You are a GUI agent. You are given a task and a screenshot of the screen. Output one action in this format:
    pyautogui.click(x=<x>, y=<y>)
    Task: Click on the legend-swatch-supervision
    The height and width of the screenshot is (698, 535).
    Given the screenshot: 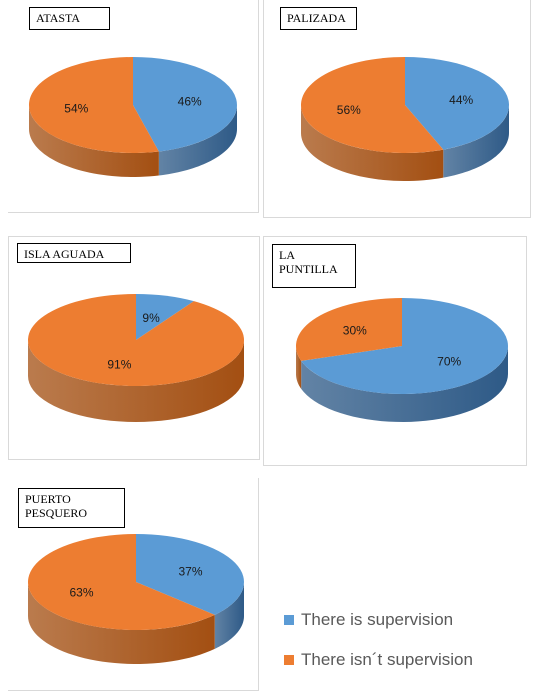 What is the action you would take?
    pyautogui.click(x=289, y=620)
    